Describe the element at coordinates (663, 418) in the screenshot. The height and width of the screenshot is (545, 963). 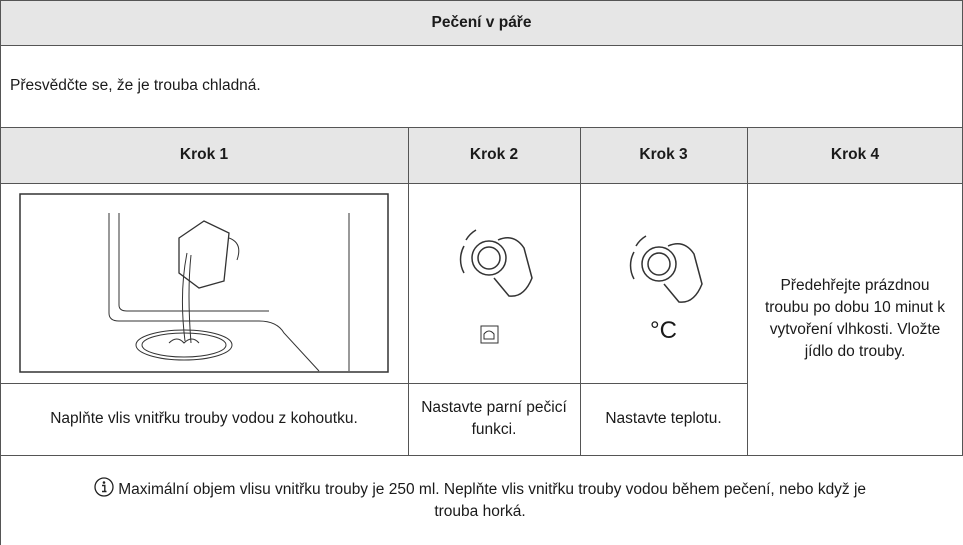
I see `step-text: Nastavte teplotu.` at that location.